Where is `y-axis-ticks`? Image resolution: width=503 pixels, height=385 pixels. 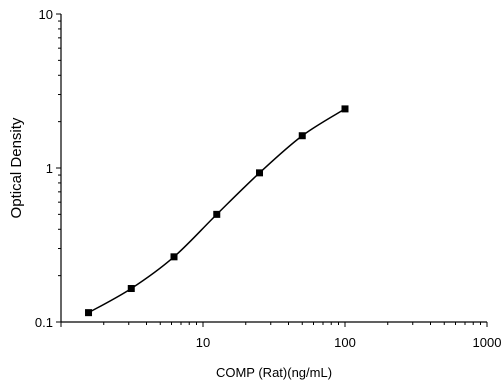 y-axis-ticks is located at coordinates (58, 168).